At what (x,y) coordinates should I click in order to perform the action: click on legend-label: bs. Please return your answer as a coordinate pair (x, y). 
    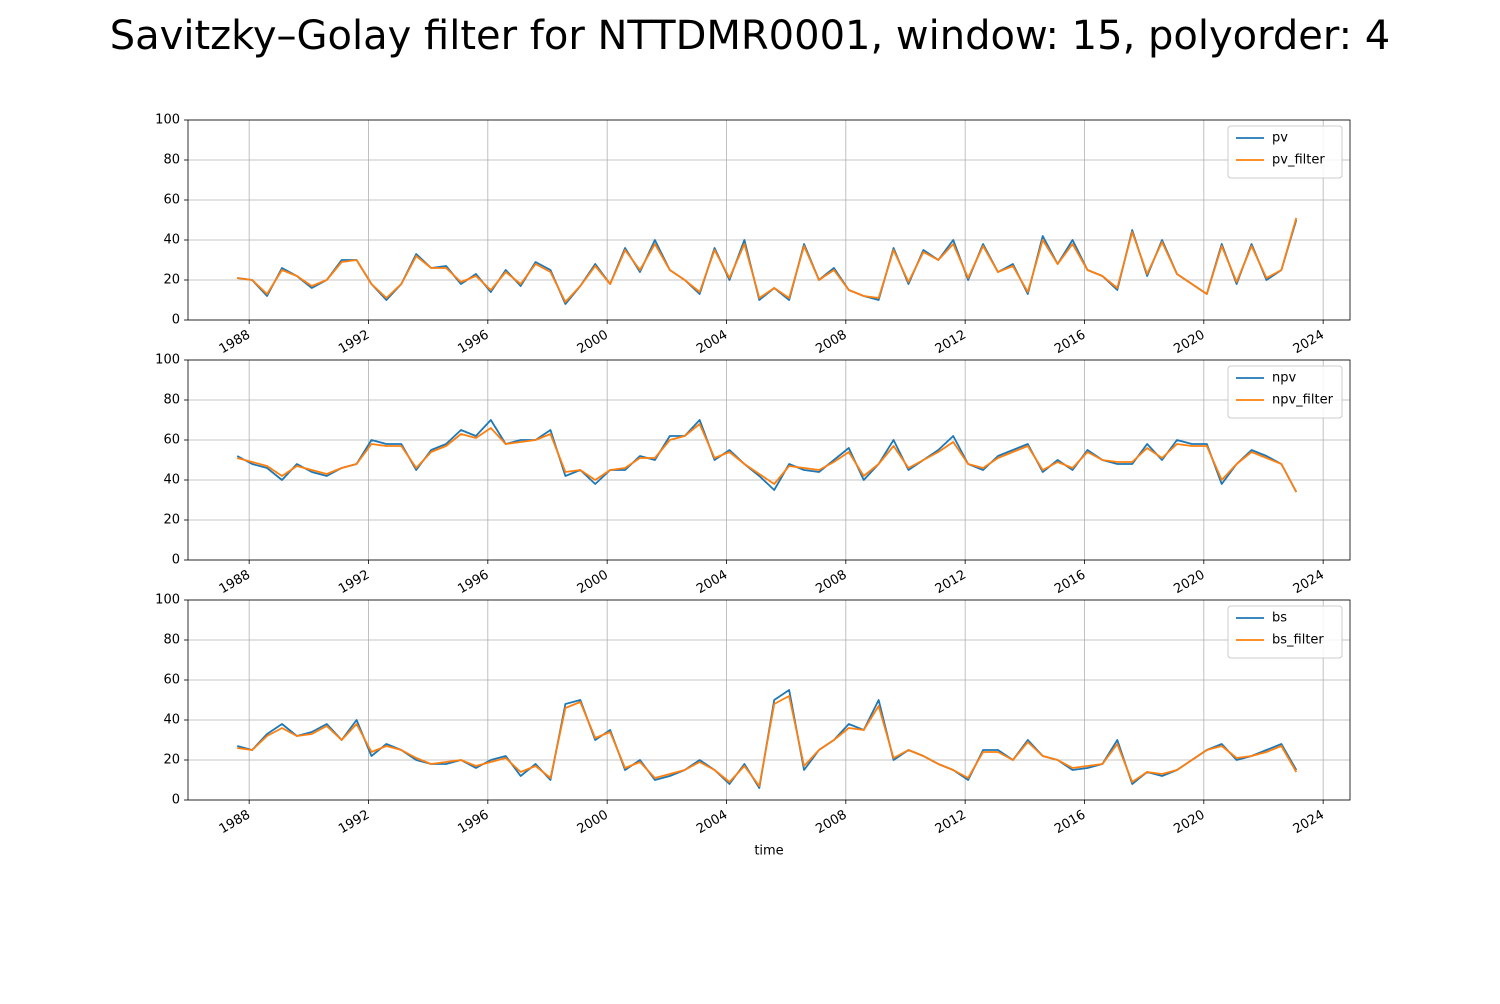
    Looking at the image, I should click on (1279, 618).